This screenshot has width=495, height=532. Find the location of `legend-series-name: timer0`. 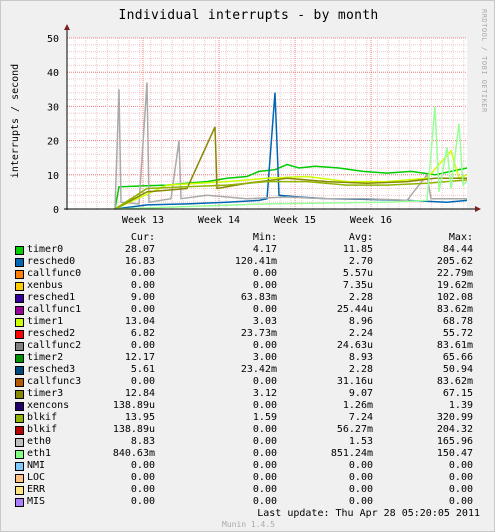

legend-series-name: timer0 is located at coordinates (45, 249).